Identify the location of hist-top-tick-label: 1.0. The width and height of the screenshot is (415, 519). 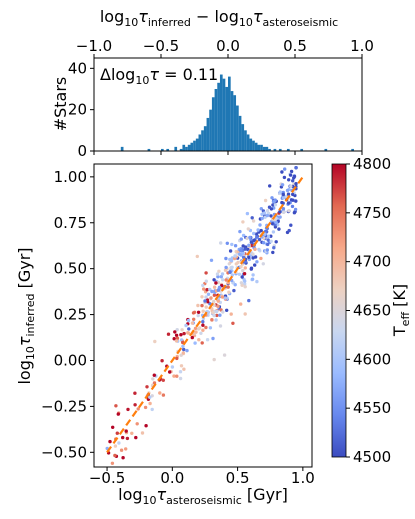
(362, 46).